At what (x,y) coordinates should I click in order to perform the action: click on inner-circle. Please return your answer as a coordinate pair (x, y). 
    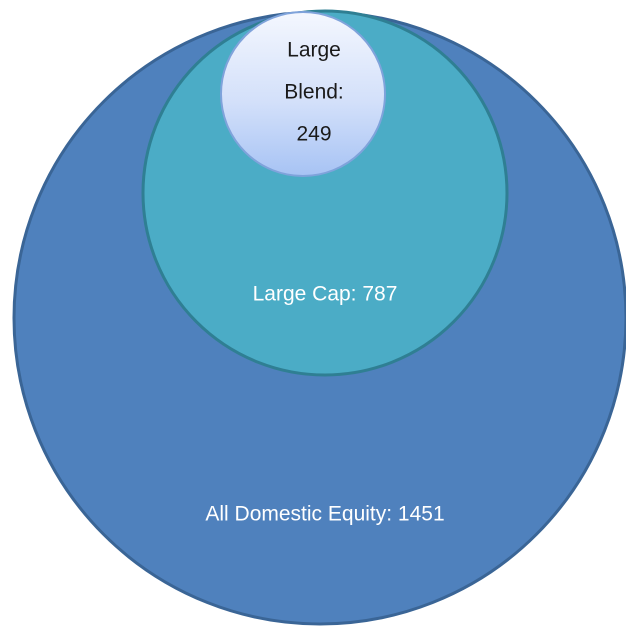
    Looking at the image, I should click on (303, 94).